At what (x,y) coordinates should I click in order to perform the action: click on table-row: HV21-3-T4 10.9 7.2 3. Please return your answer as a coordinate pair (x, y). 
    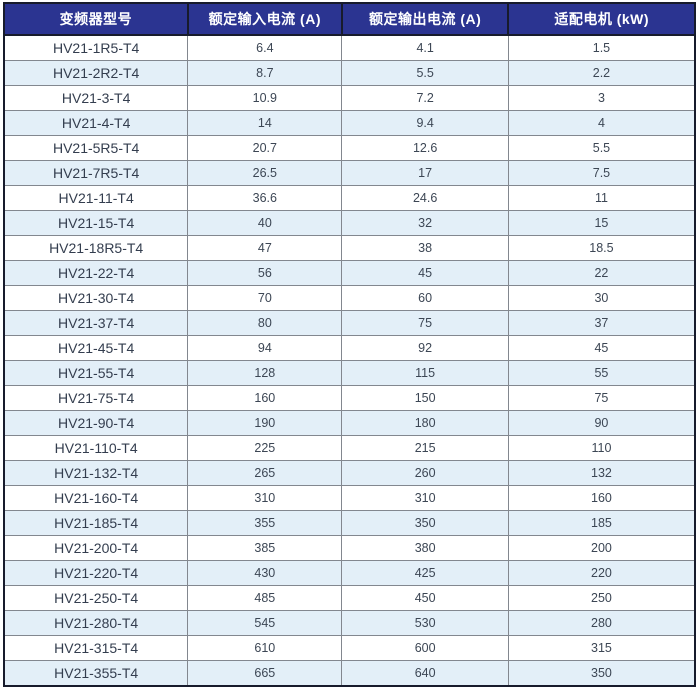
    Looking at the image, I should click on (349, 98).